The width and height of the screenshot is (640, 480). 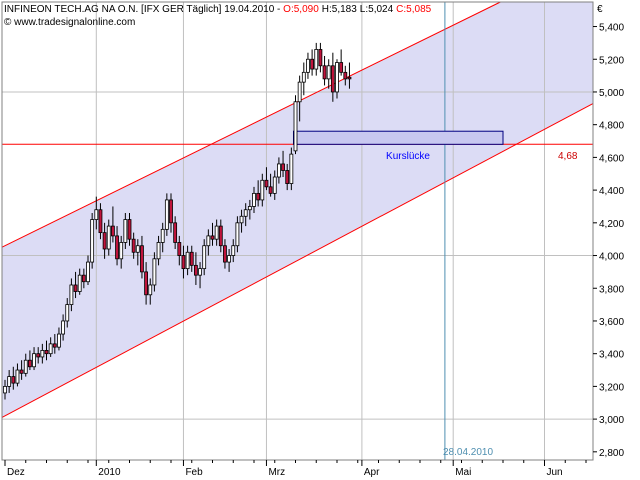 I want to click on y-tick-label: 3,400, so click(x=611, y=355).